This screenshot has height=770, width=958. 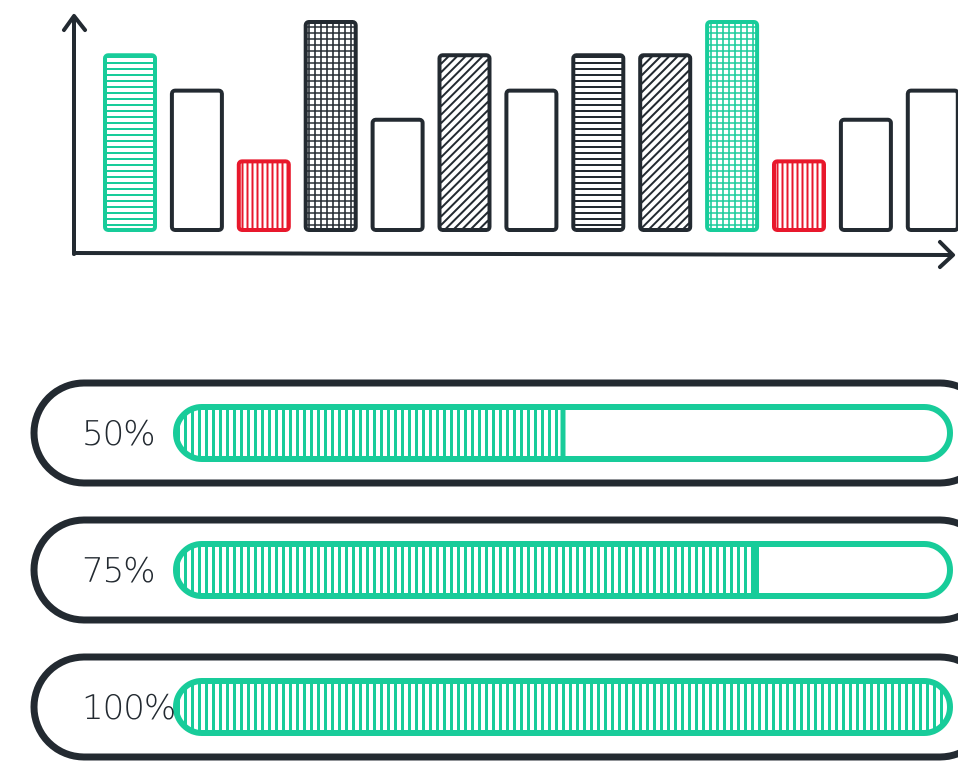 I want to click on progress-row: 100%, so click(x=494, y=707).